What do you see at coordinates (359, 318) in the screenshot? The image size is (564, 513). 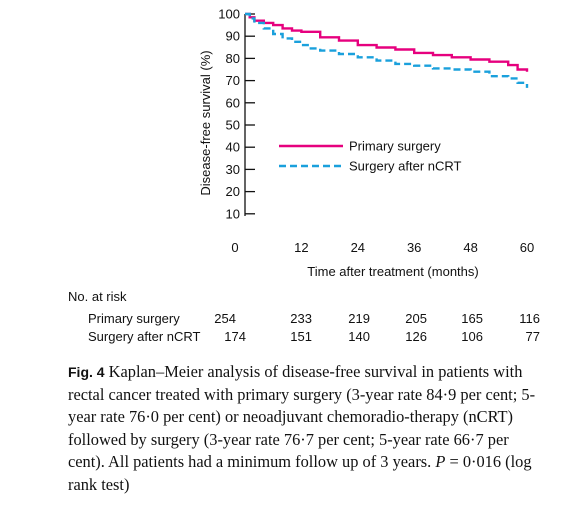 I see `risk-value: 219` at bounding box center [359, 318].